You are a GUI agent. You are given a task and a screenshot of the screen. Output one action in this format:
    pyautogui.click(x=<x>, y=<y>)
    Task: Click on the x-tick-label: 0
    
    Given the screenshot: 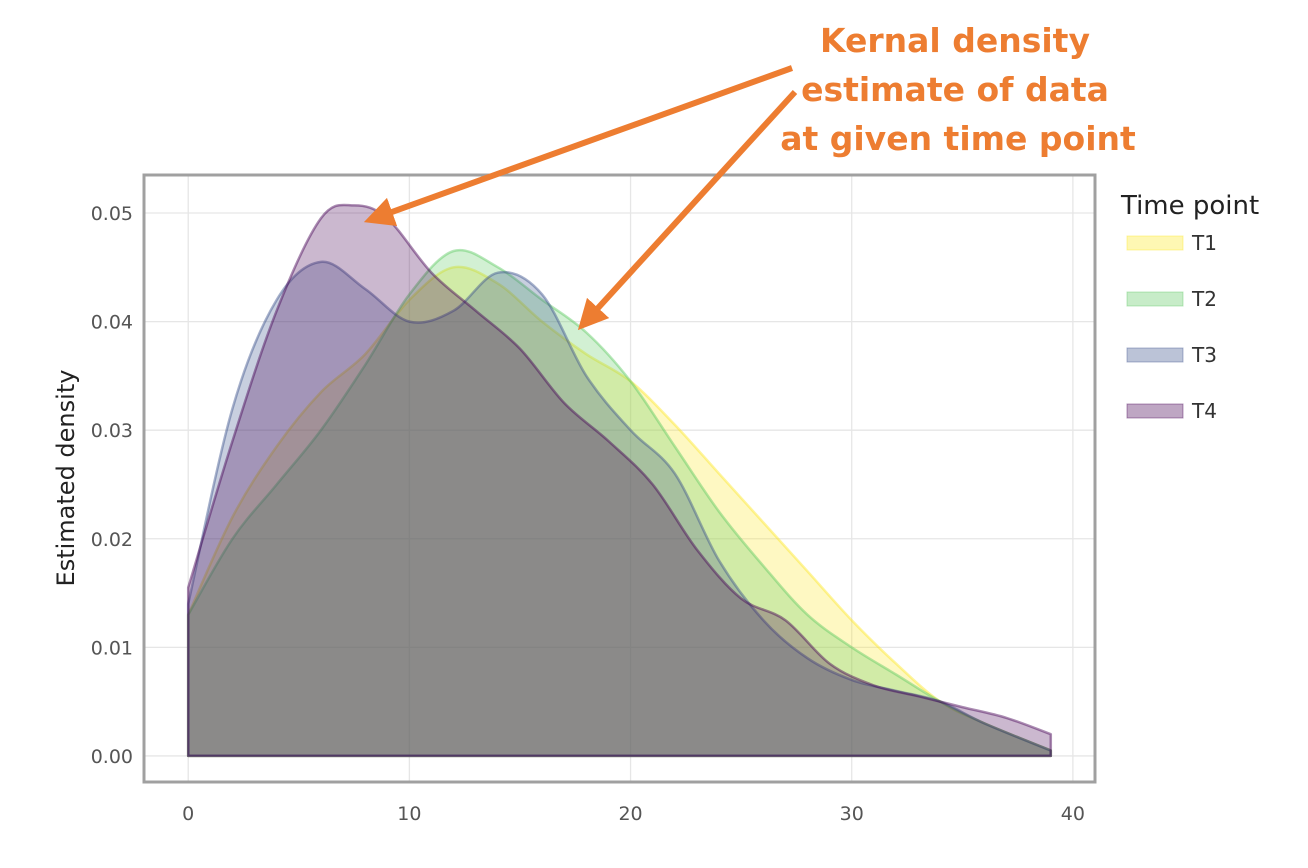 What is the action you would take?
    pyautogui.click(x=188, y=814)
    